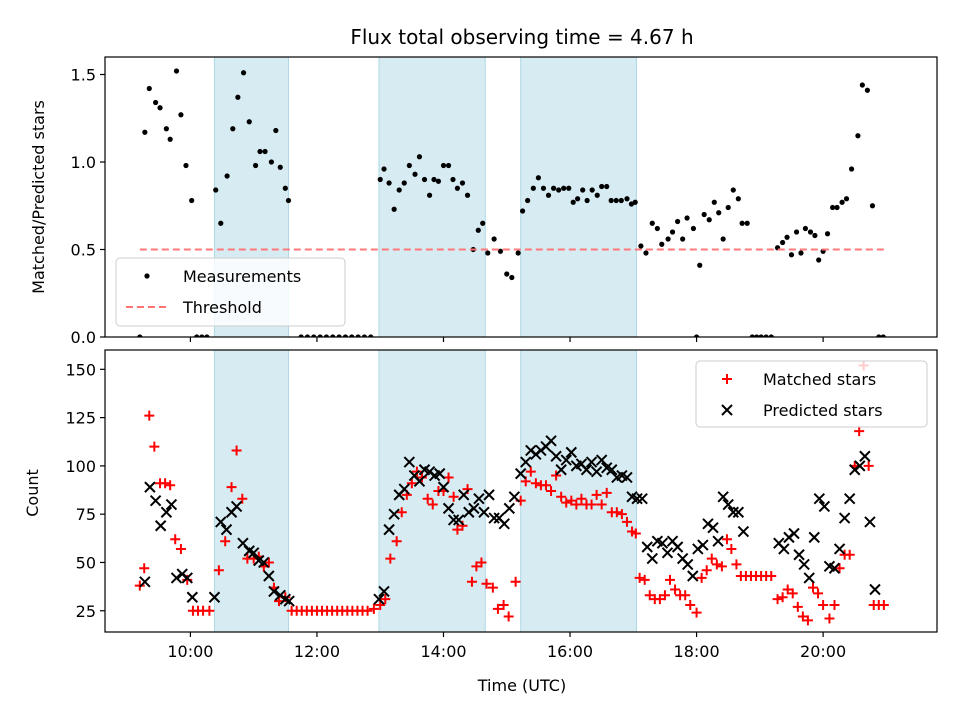 Image resolution: width=960 pixels, height=720 pixels. Describe the element at coordinates (823, 651) in the screenshot. I see `x-tick-label: 20:00` at that location.